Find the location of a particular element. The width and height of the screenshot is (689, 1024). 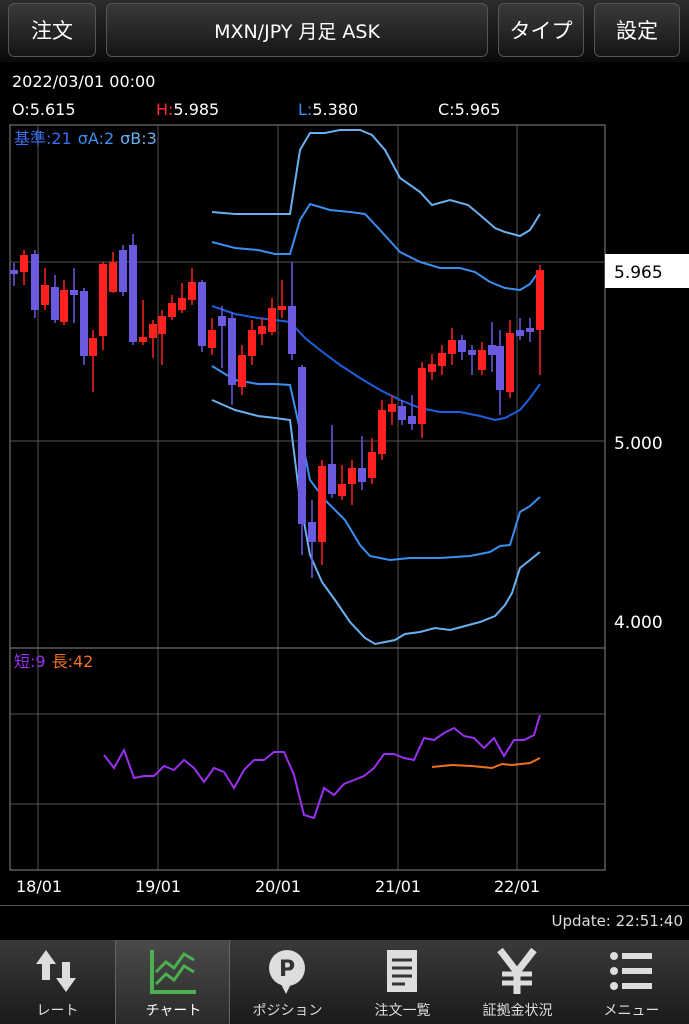

nav-margin-label: 証拠金状況 is located at coordinates (517, 1011).